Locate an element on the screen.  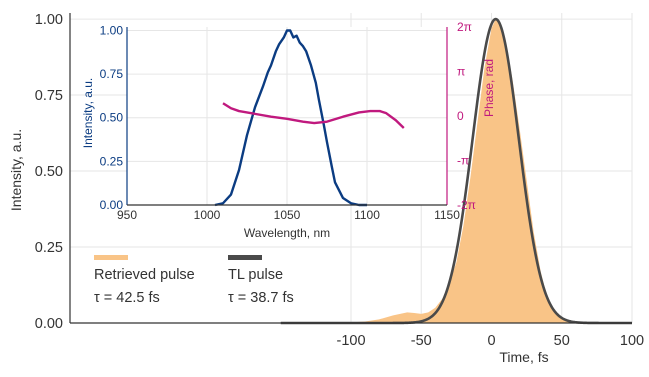
inset-y2-tick-label: -π is located at coordinates (463, 160).